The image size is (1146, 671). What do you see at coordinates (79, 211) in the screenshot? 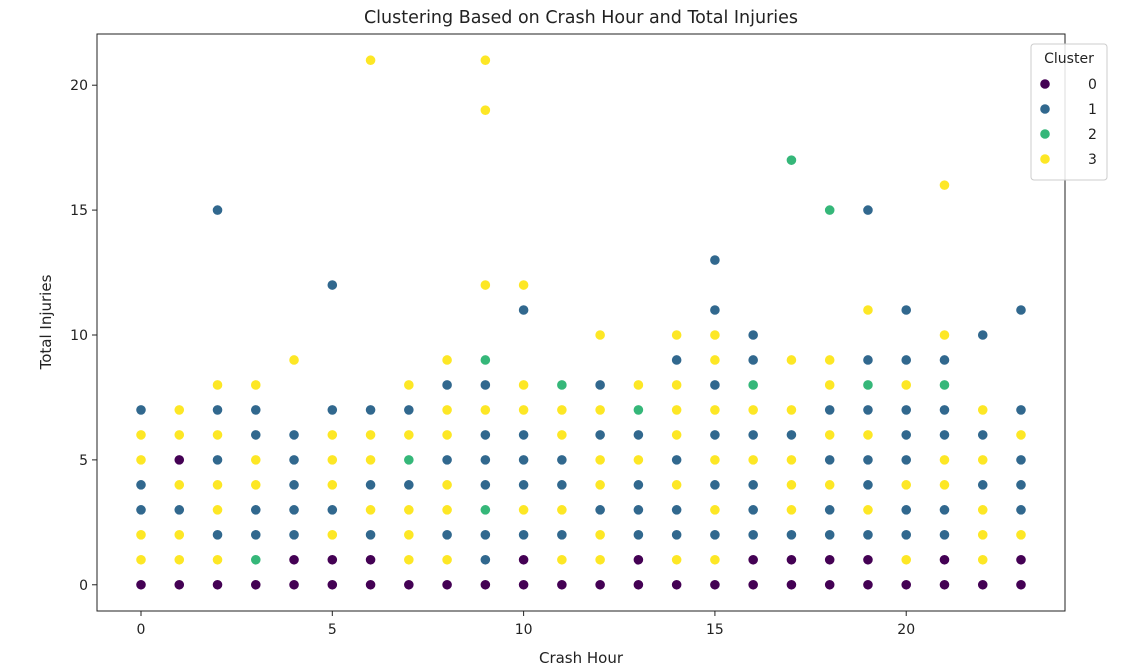
I see `y-tick-label: 15` at bounding box center [79, 211].